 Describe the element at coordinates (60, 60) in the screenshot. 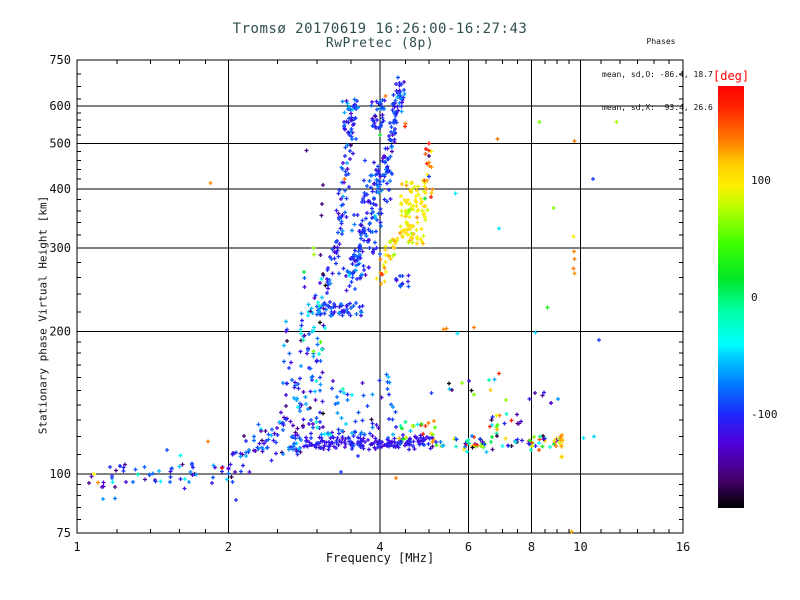

I see `y-tick-label: 750` at that location.